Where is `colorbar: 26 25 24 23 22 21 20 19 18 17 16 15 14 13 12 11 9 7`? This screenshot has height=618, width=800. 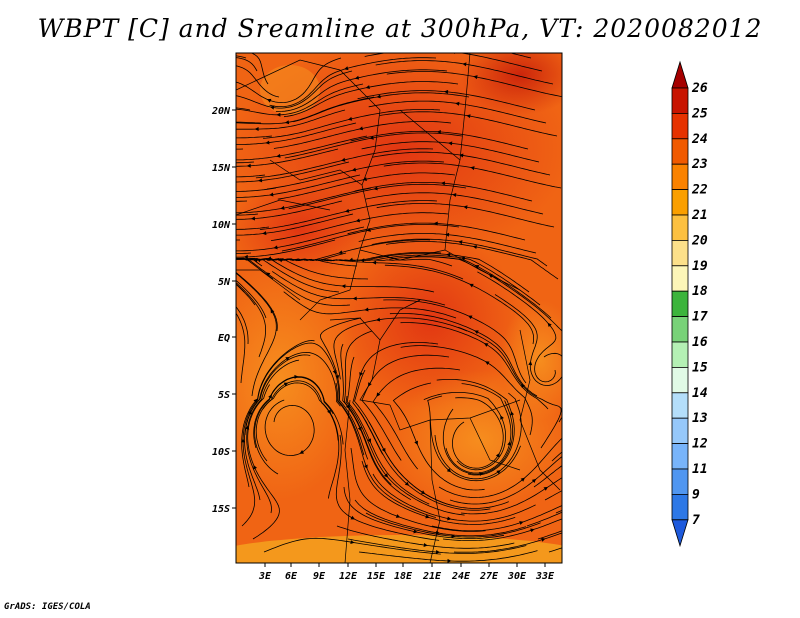 colorbar: 26 25 24 23 22 21 20 19 18 17 16 15 14 13 12 11 9 7 is located at coordinates (689, 304).